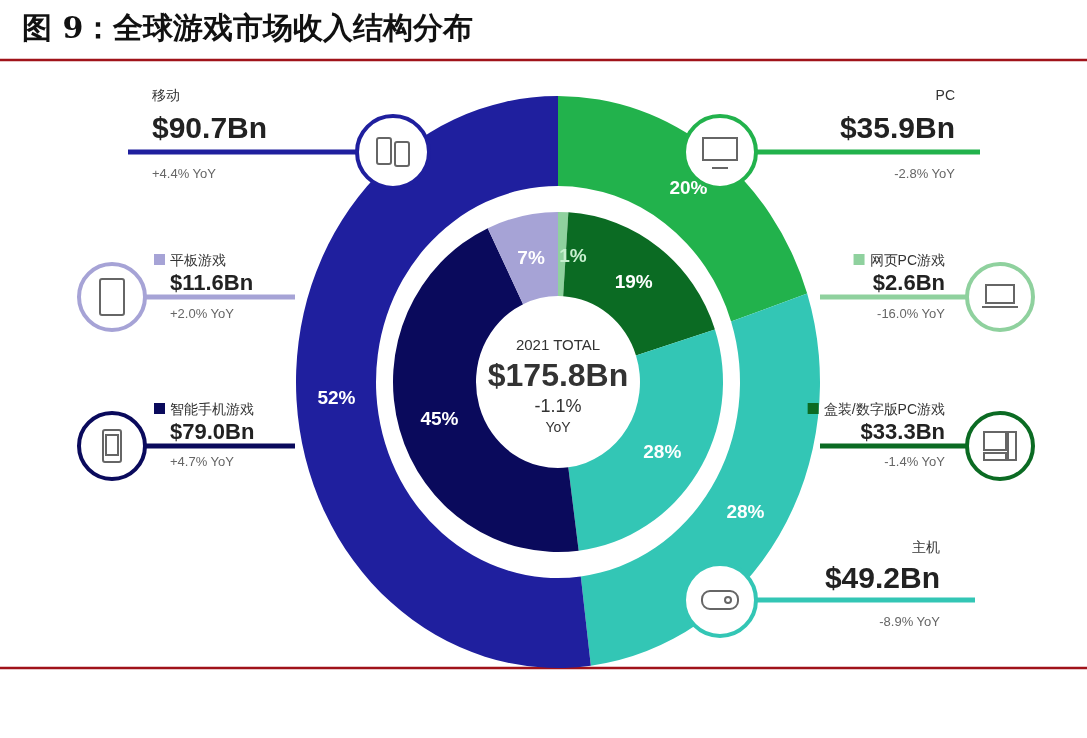 This screenshot has height=738, width=1087. What do you see at coordinates (925, 173) in the screenshot?
I see `text: -2.8% YoY` at bounding box center [925, 173].